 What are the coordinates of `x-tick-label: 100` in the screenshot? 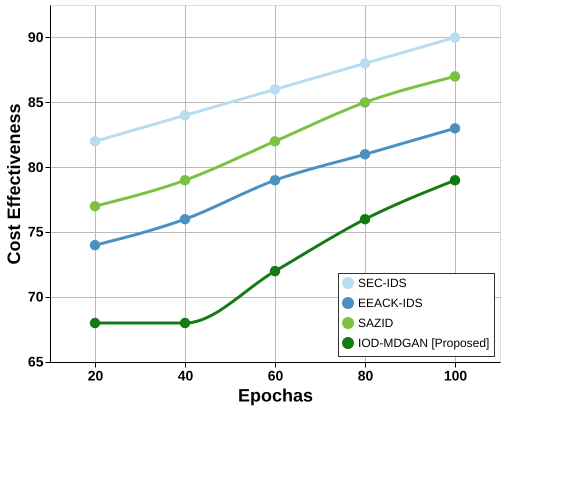 It's located at (456, 376).